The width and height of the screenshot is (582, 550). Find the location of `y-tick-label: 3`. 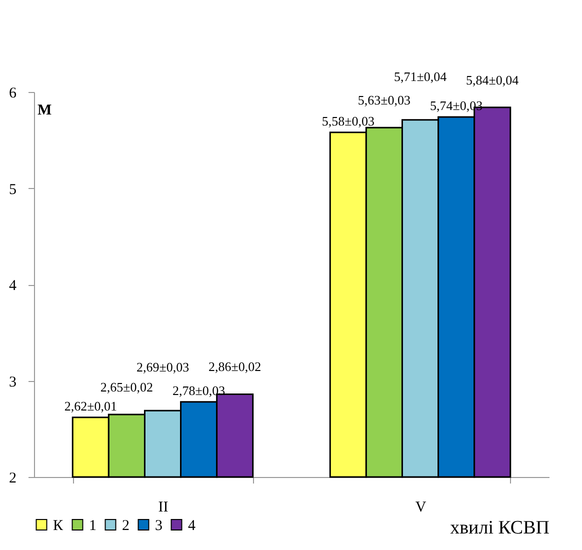

y-tick-label: 3 is located at coordinates (12, 382).